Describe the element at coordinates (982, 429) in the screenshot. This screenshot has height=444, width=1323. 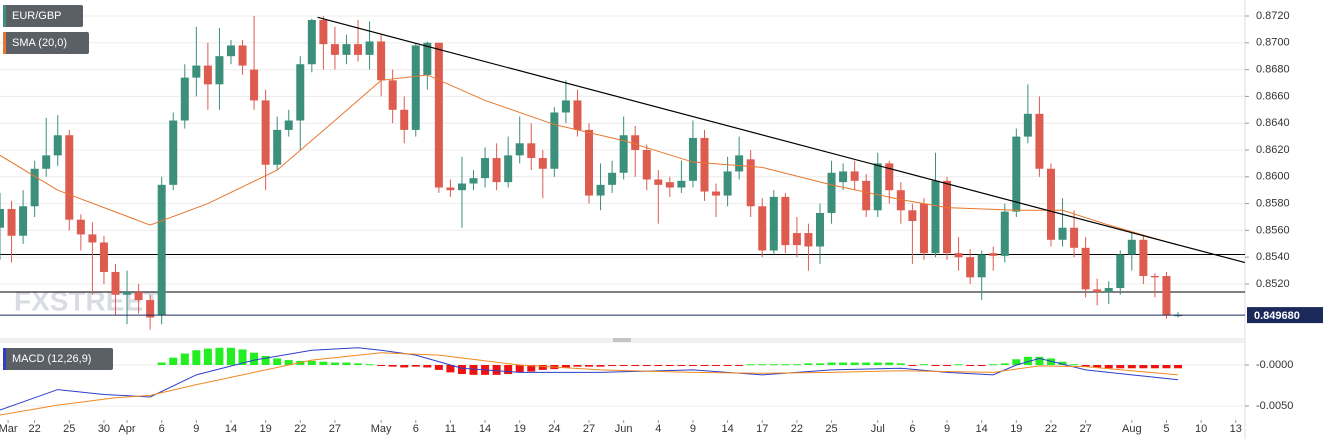
I see `x-tick-label: 14` at that location.